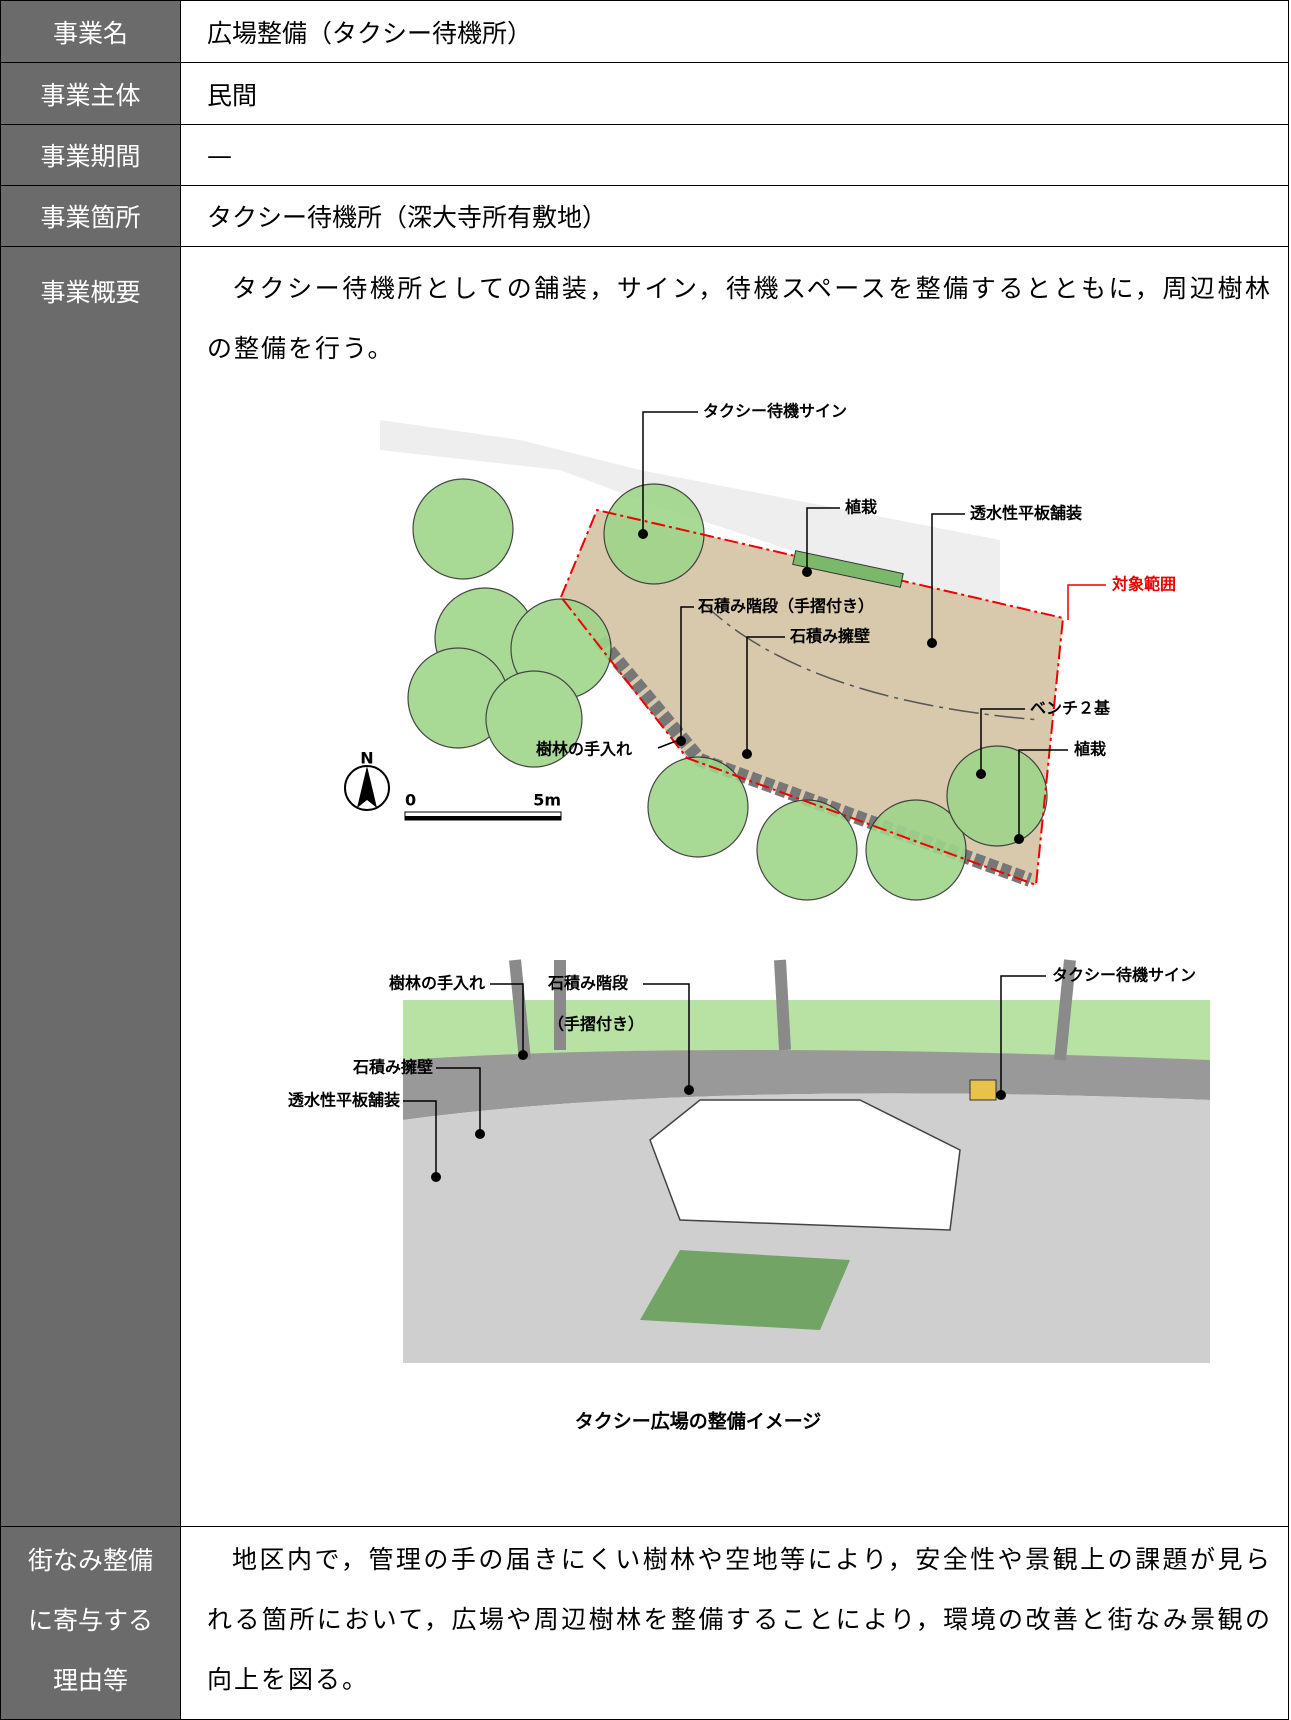 The width and height of the screenshot is (1291, 1720). Describe the element at coordinates (90, 1620) in the screenshot. I see `label-line: に寄与する` at that location.